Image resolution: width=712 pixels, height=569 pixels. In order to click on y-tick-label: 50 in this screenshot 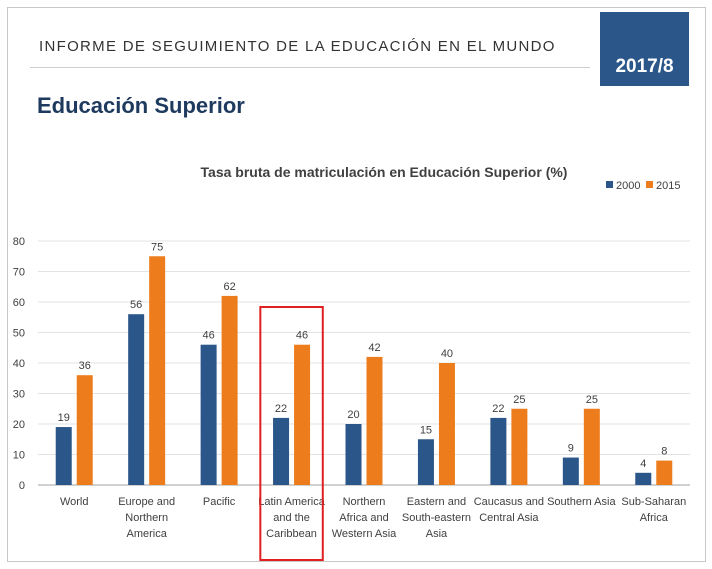, I will do `click(19, 334)`.